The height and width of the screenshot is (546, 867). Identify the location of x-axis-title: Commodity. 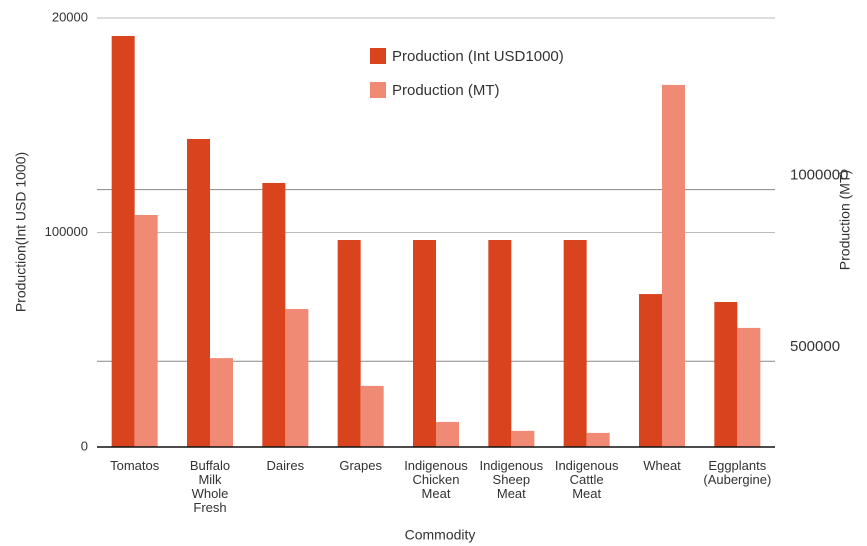
(440, 535).